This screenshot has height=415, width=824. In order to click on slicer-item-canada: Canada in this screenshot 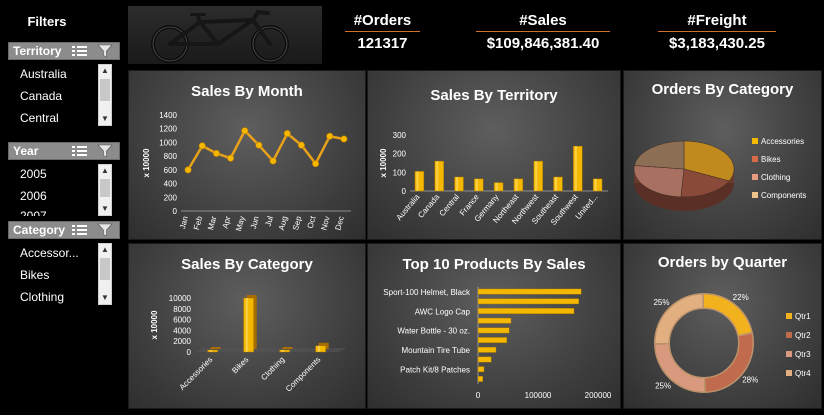, I will do `click(41, 96)`.